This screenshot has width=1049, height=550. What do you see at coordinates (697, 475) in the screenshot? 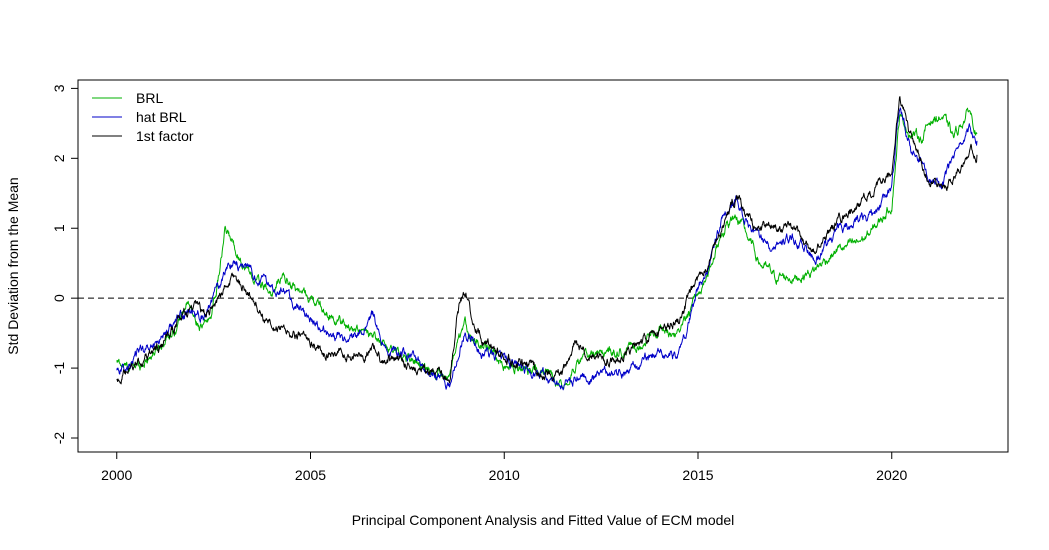
I see `x-tick-label: 2015` at bounding box center [697, 475].